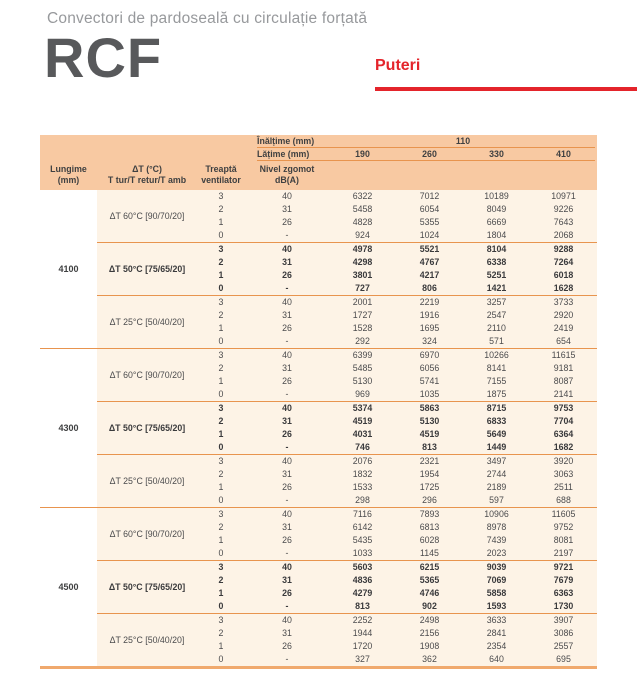 Image resolution: width=637 pixels, height=700 pixels. I want to click on value-cell: 3907, so click(563, 620).